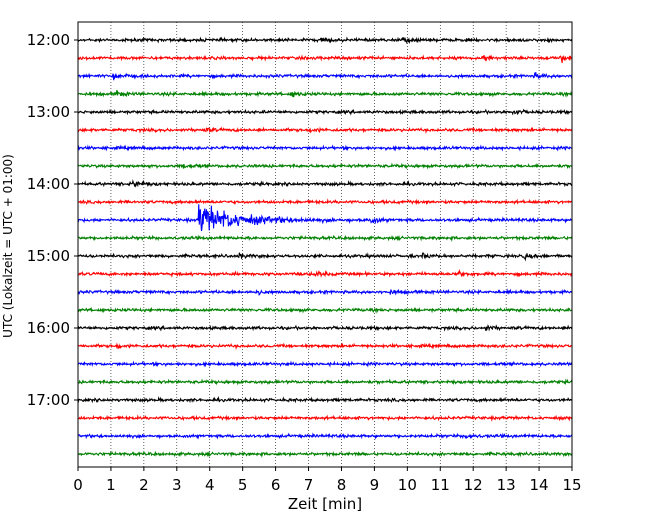 Image resolution: width=650 pixels, height=520 pixels. I want to click on x-tick-label: 12, so click(473, 485).